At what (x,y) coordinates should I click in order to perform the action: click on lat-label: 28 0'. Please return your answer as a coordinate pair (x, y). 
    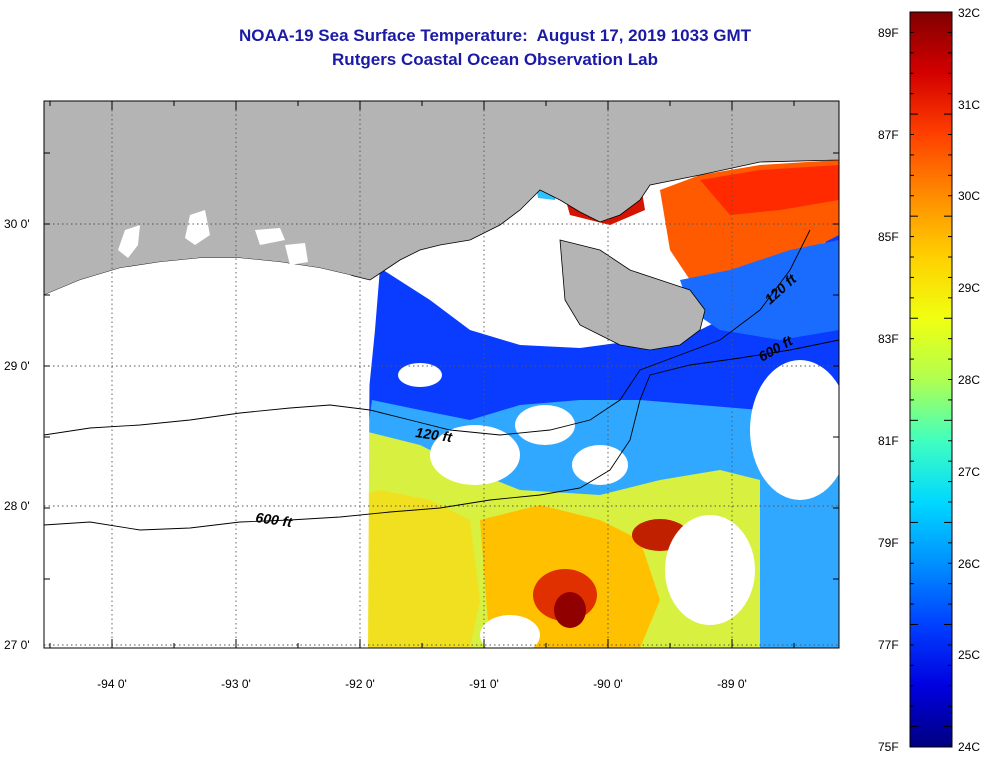
    Looking at the image, I should click on (17, 506).